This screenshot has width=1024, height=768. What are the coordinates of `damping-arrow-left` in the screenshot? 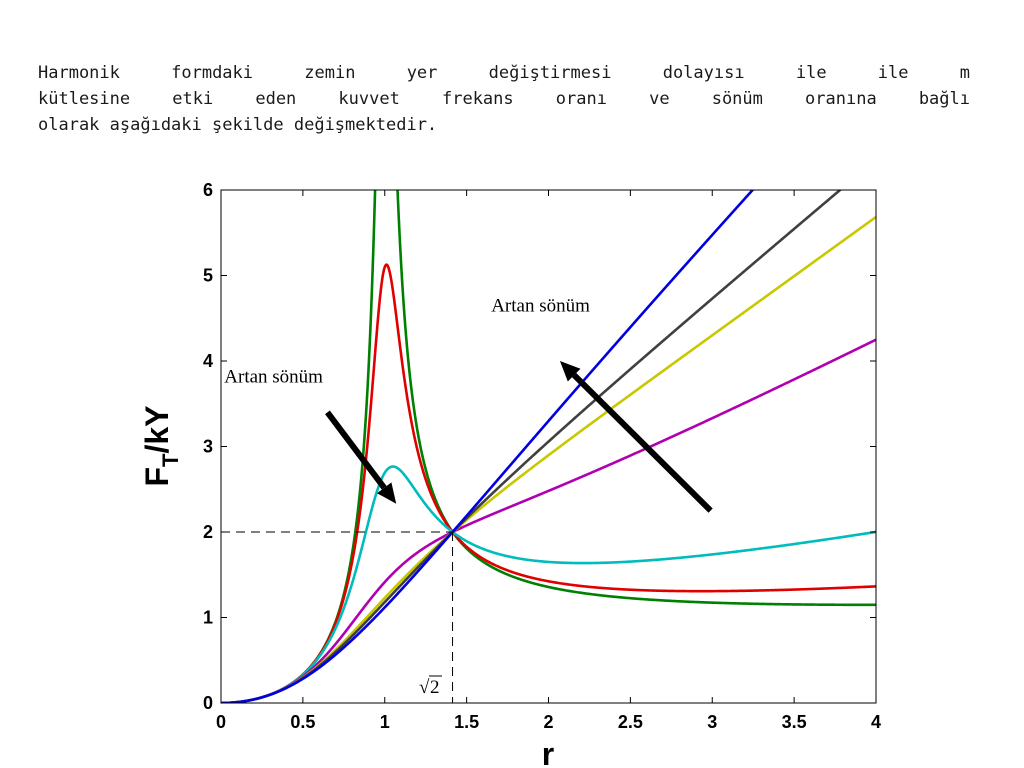 It's located at (361, 457).